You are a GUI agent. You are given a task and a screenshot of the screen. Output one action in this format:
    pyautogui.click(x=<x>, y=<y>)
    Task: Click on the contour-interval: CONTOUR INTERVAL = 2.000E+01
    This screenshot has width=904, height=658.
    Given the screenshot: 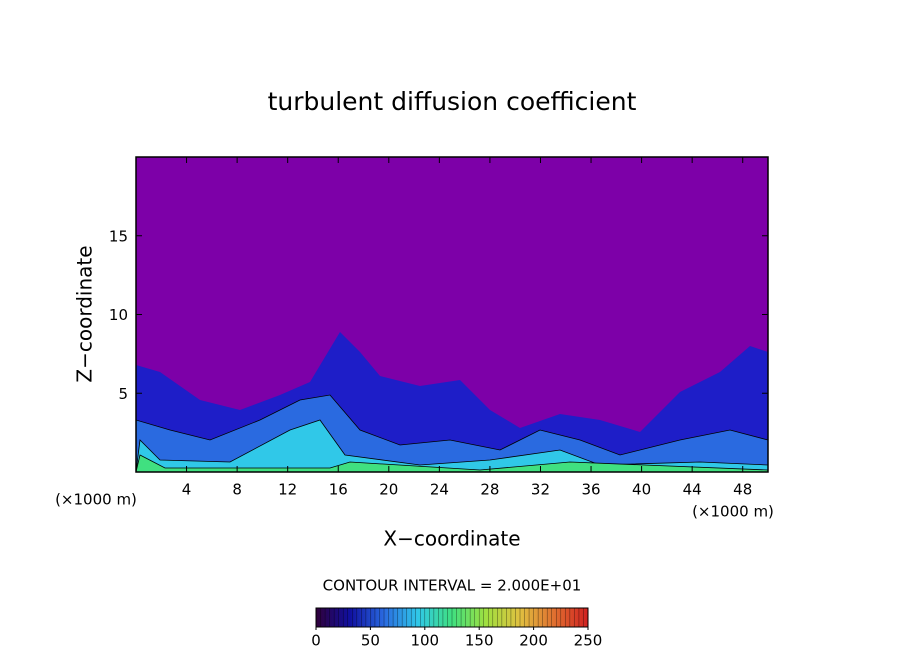 What is the action you would take?
    pyautogui.click(x=452, y=586)
    